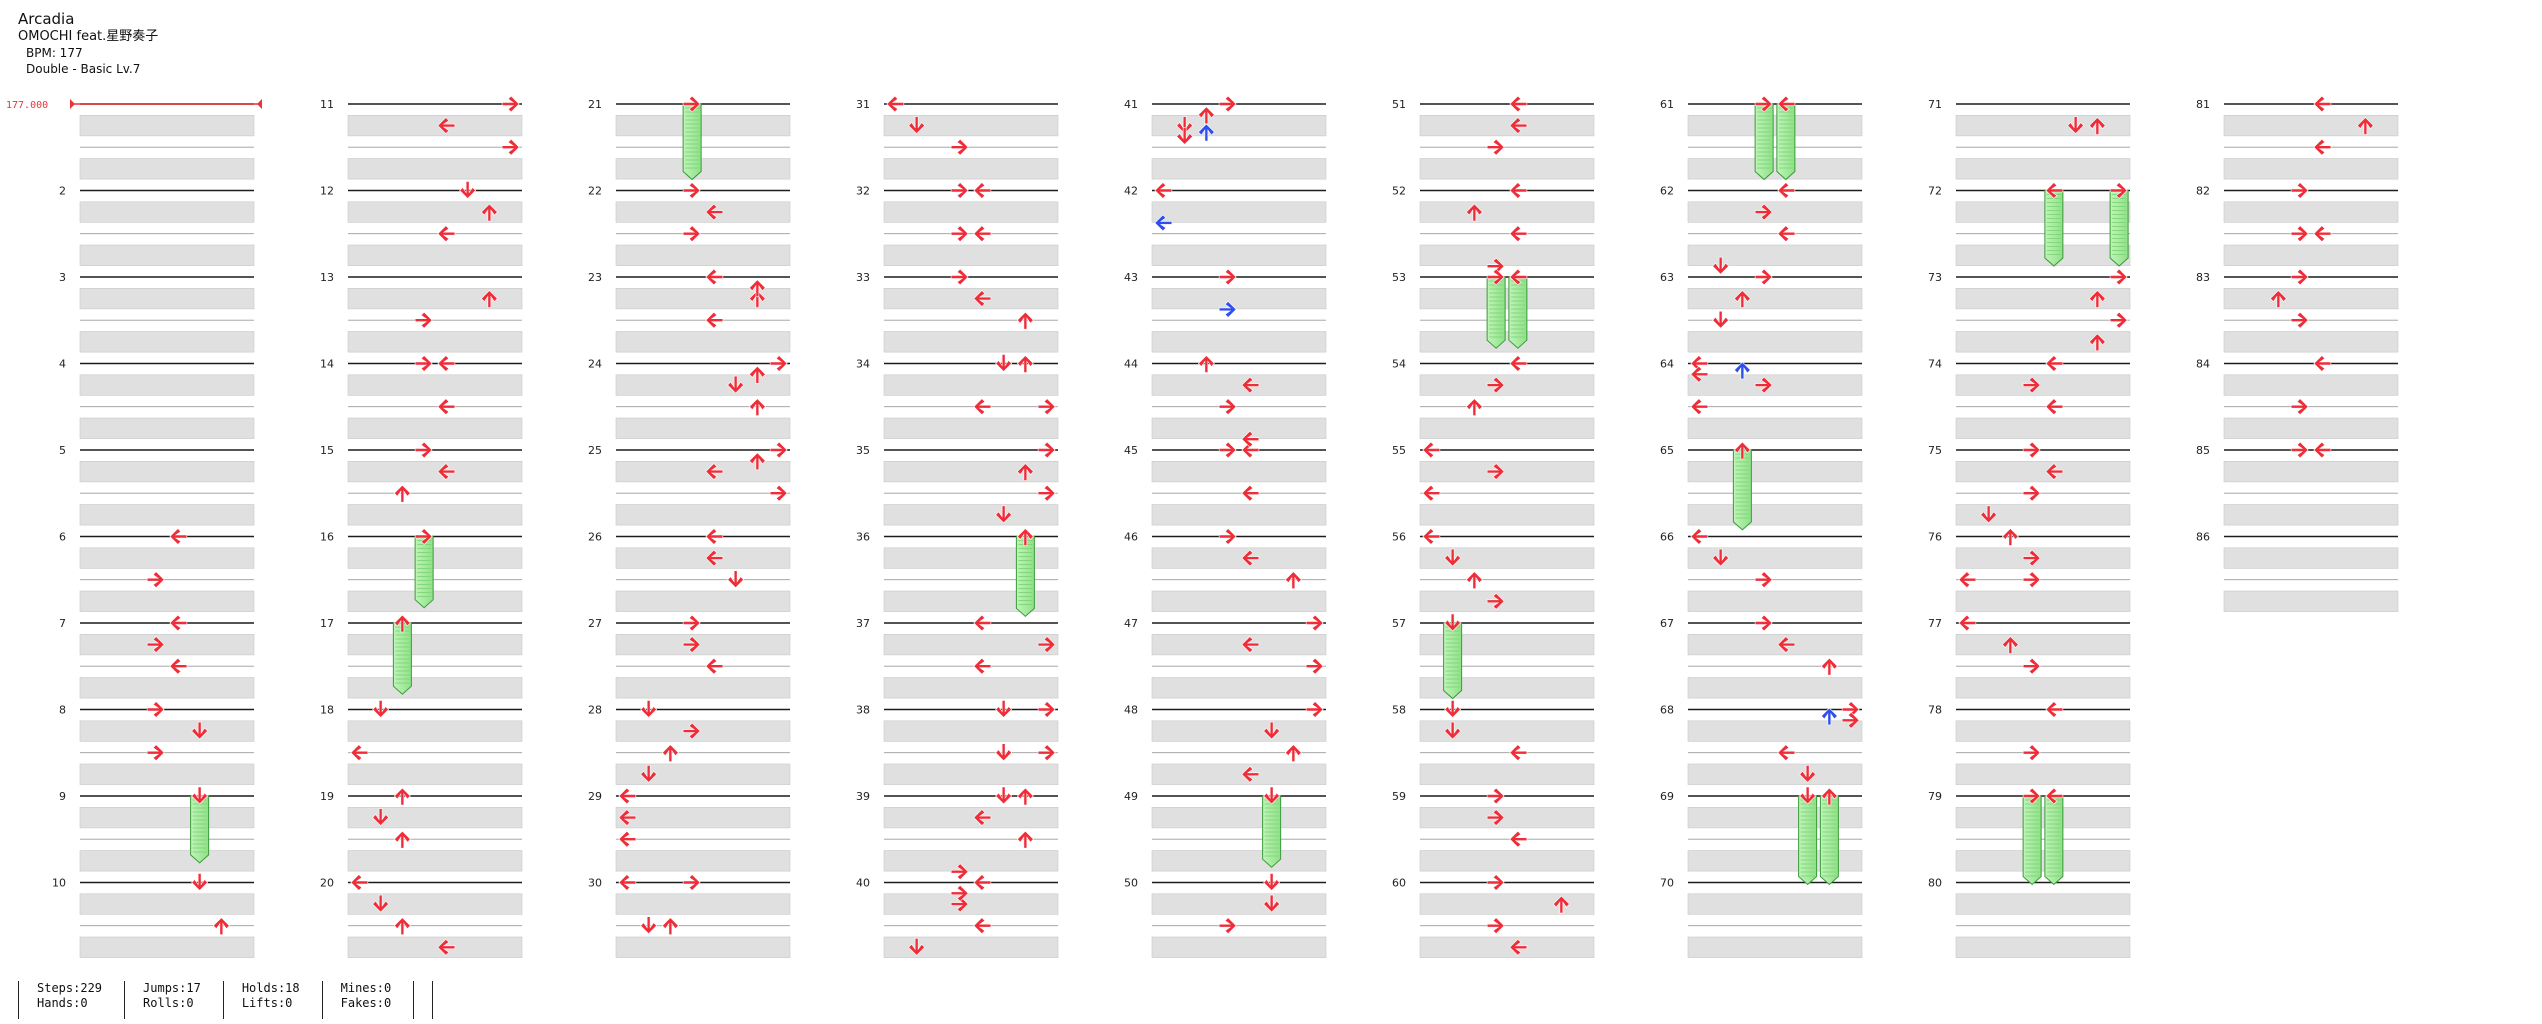  Describe the element at coordinates (88, 36) in the screenshot. I see `song-artist: OMOCHI feat.星野奏子` at that location.